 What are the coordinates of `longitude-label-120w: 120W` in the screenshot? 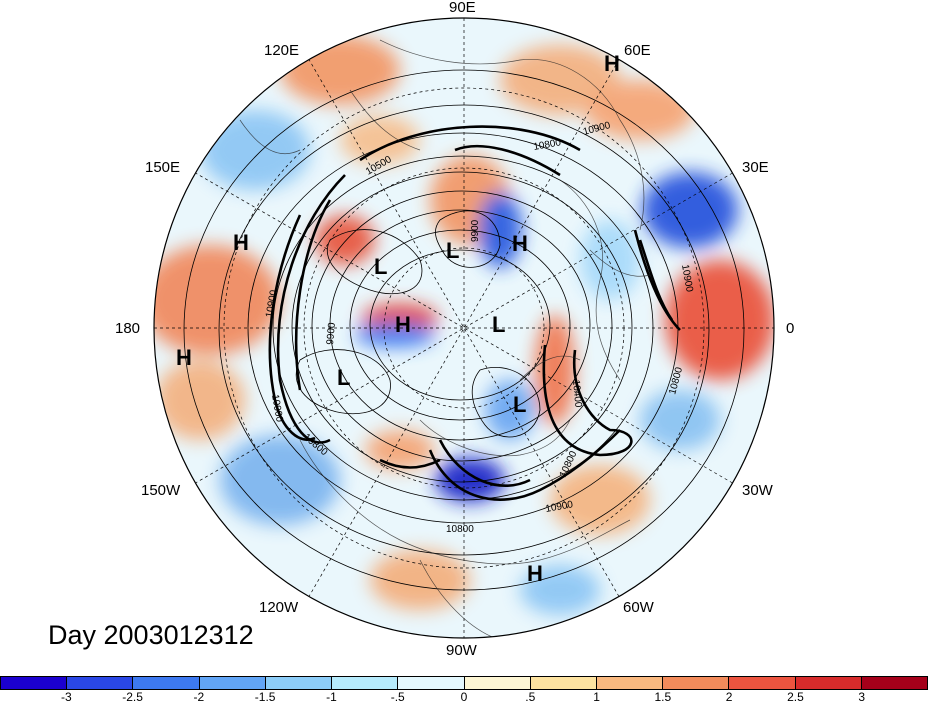 It's located at (279, 607).